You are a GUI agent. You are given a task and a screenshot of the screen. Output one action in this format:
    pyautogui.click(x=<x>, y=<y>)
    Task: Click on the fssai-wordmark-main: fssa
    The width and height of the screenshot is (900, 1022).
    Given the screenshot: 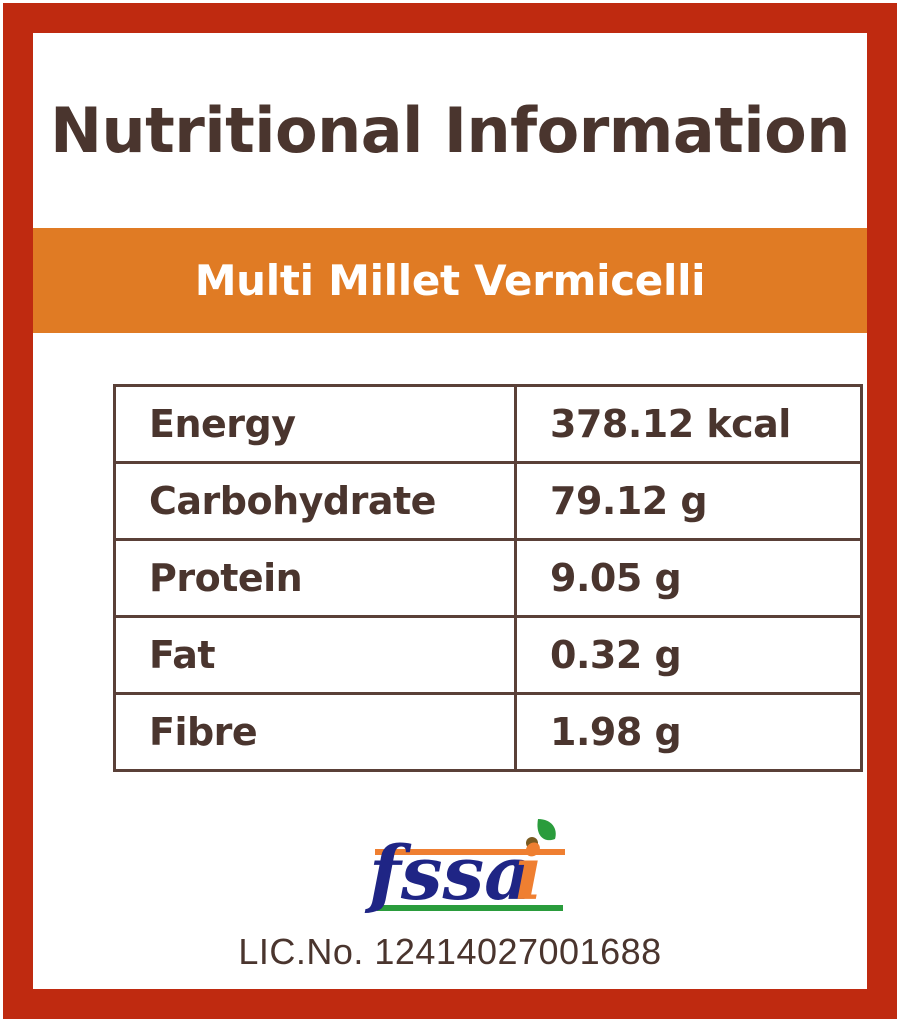 What is the action you would take?
    pyautogui.click(x=448, y=874)
    